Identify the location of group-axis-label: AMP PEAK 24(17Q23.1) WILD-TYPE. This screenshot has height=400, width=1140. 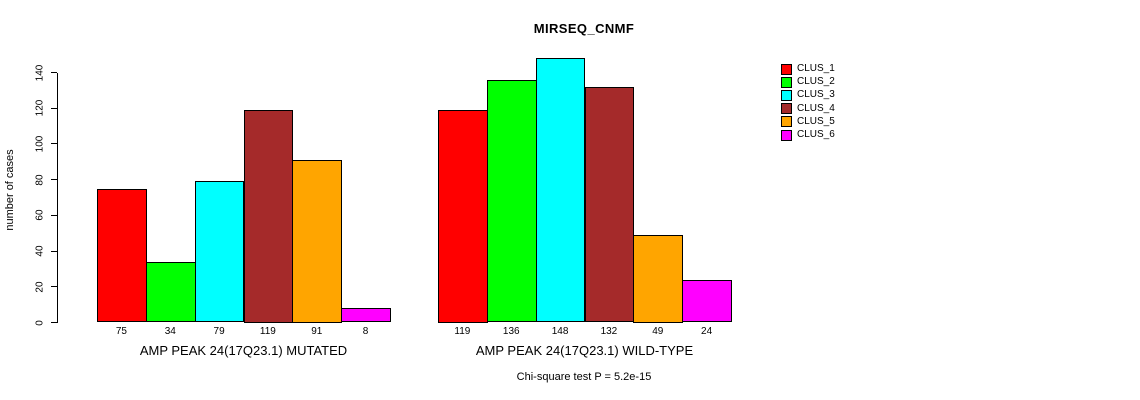
(584, 350).